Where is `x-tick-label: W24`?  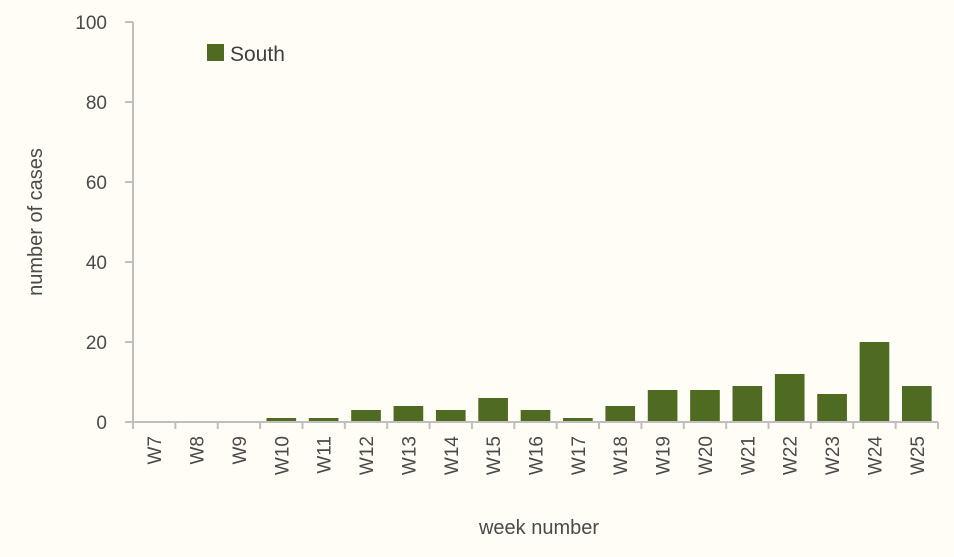 x-tick-label: W24 is located at coordinates (875, 456).